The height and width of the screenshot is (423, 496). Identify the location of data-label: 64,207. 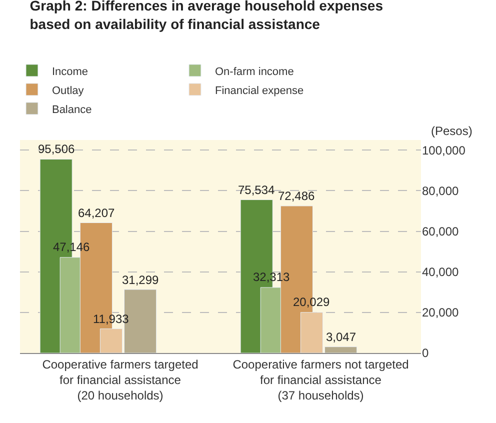
(97, 213).